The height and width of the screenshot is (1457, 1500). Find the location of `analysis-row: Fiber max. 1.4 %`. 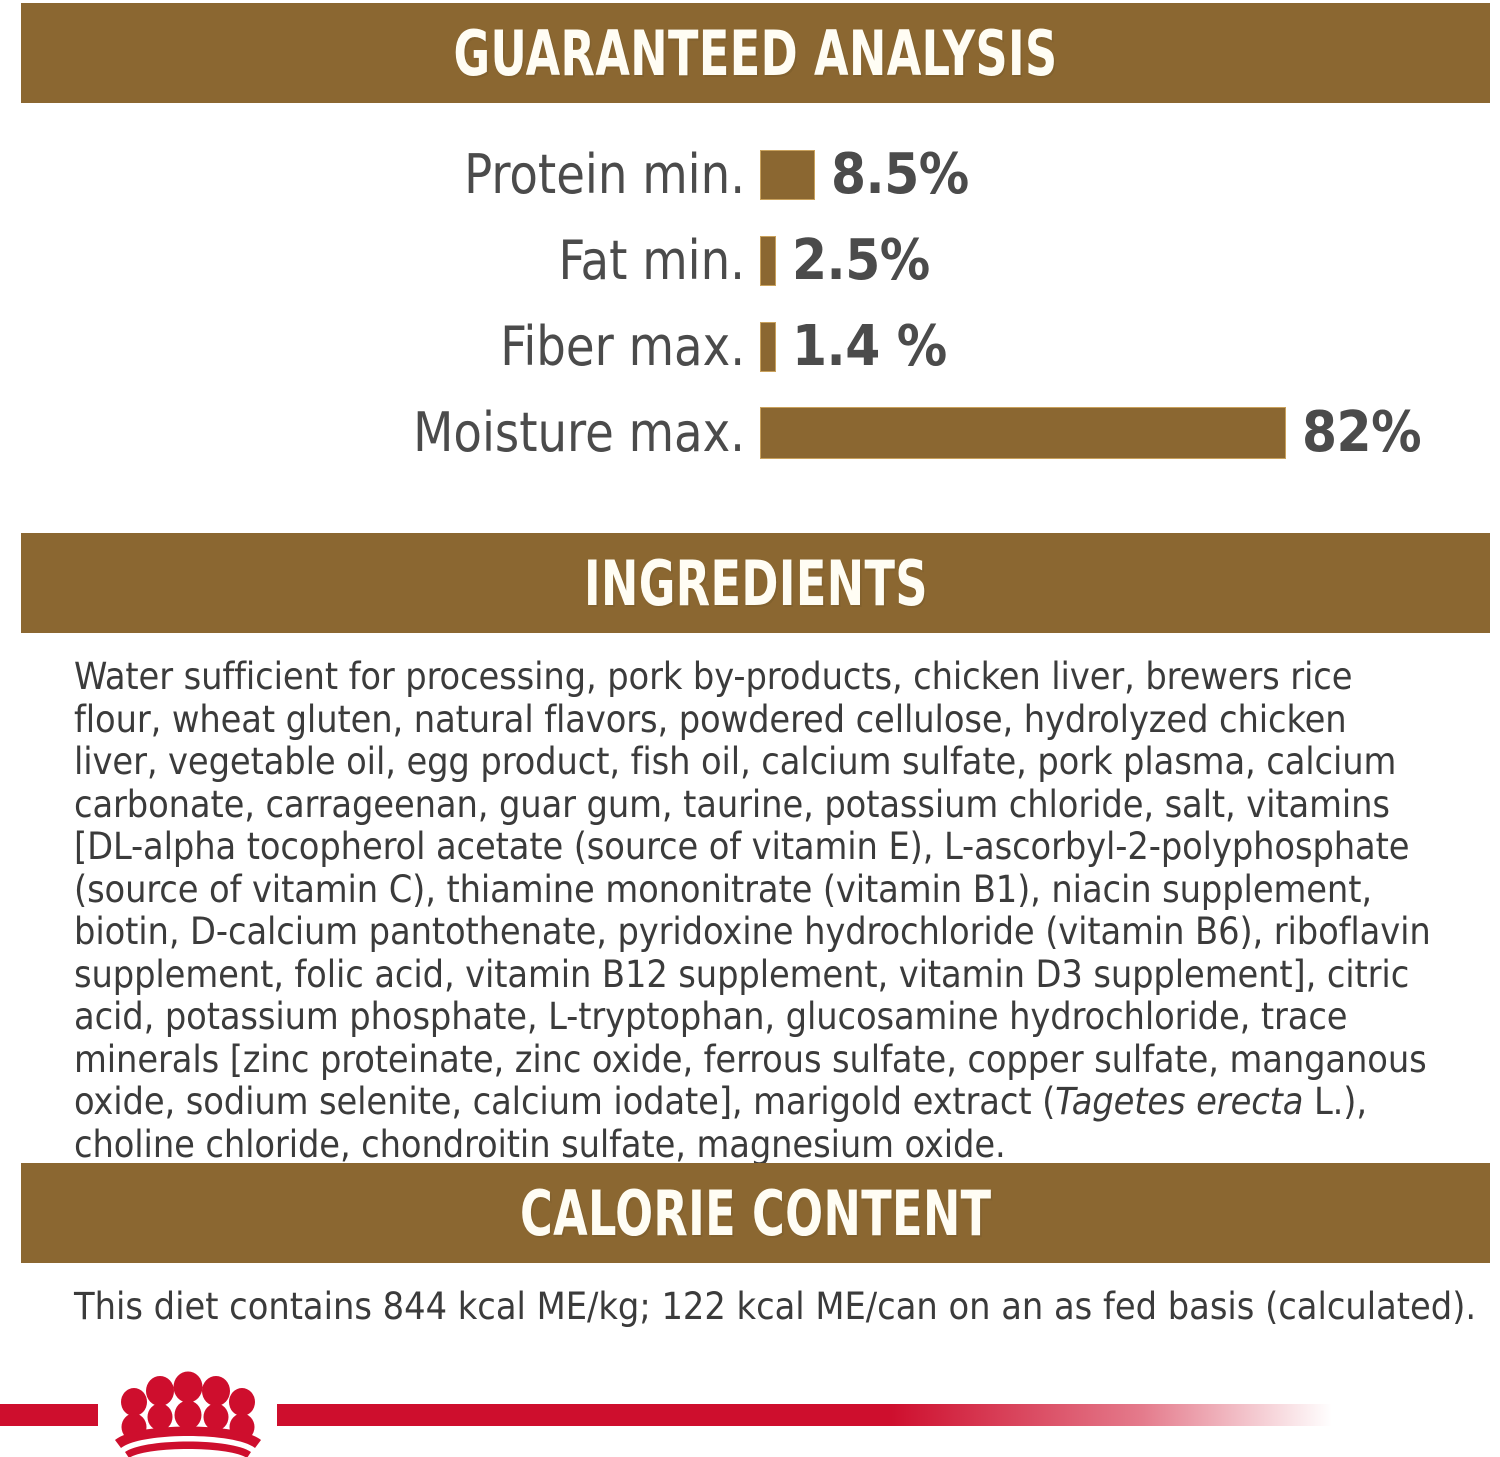

analysis-row: Fiber max. 1.4 % is located at coordinates (750, 347).